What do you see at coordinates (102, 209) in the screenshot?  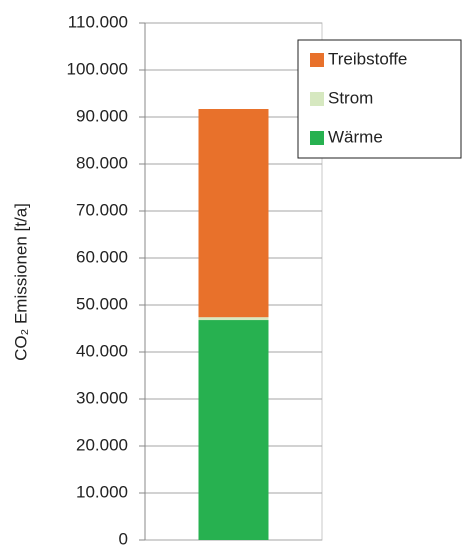 I see `y-tick-label: 70.000` at bounding box center [102, 209].